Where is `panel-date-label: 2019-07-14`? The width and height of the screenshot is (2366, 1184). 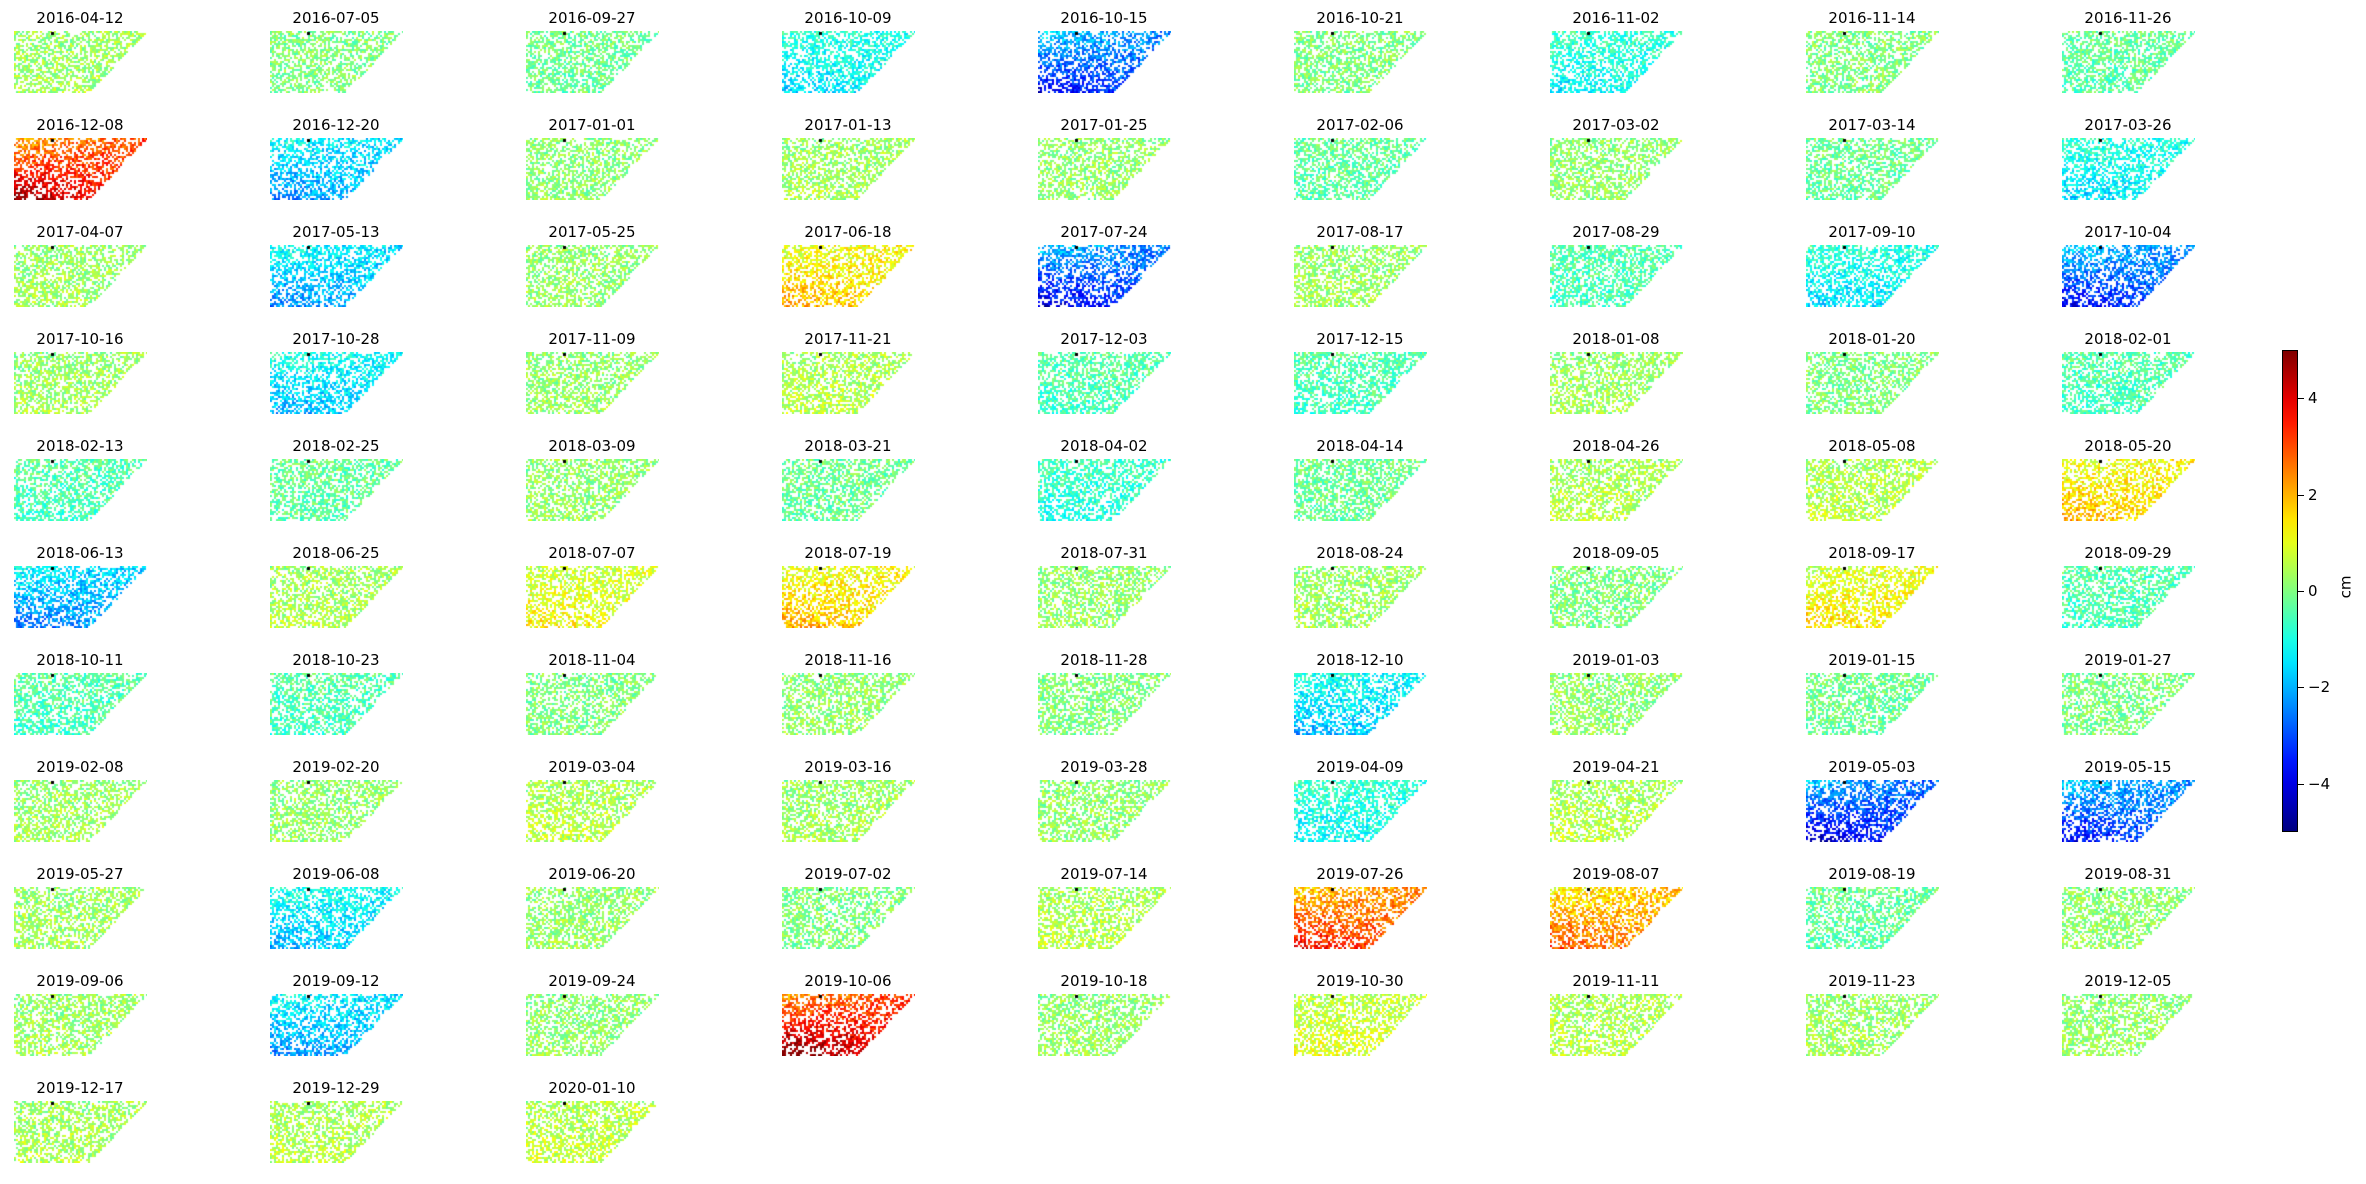
panel-date-label: 2019-07-14 is located at coordinates (1104, 874).